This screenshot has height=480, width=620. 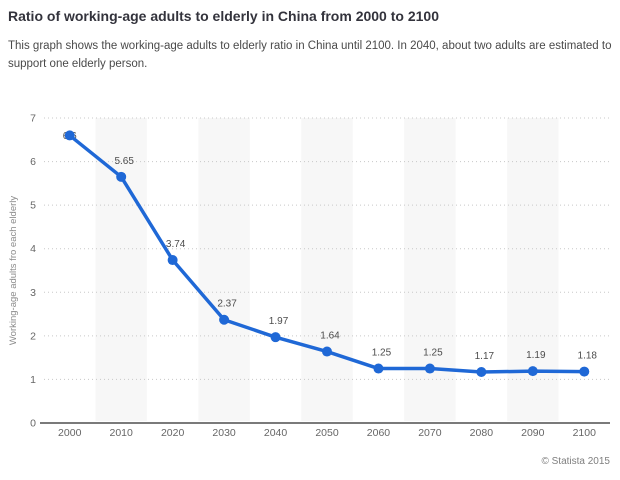 I want to click on data-point-label: 1.17, so click(x=485, y=356).